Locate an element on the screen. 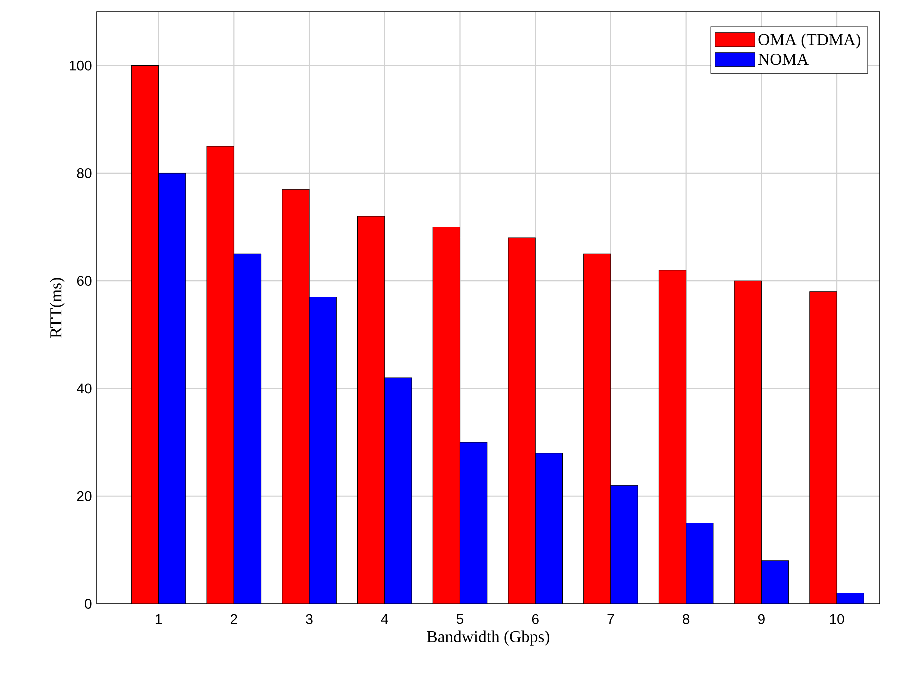 The image size is (898, 693). y-tick-label: 80 is located at coordinates (84, 173).